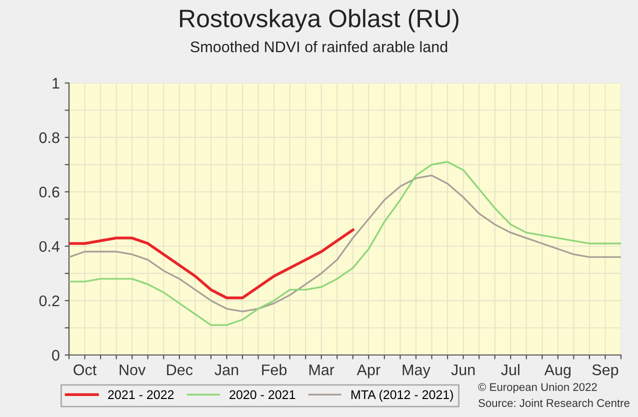  I want to click on x-tick-label: Mar, so click(321, 370).